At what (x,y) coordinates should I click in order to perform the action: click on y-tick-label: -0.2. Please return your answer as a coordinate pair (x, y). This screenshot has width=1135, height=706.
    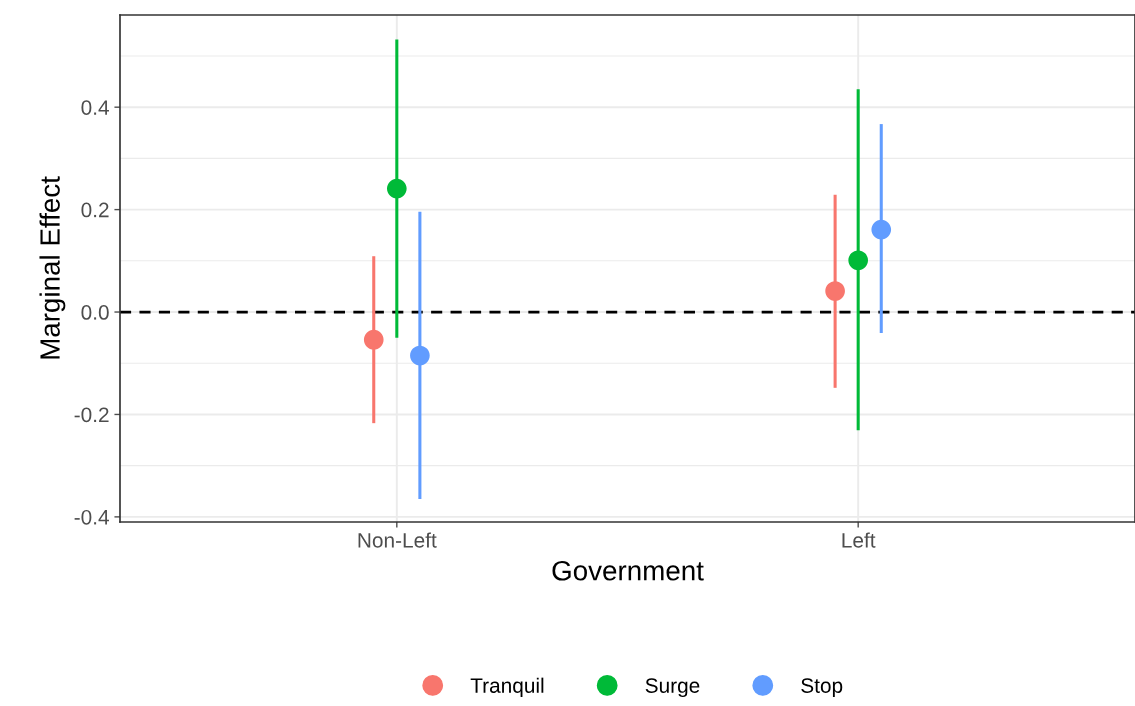
    Looking at the image, I should click on (91, 415).